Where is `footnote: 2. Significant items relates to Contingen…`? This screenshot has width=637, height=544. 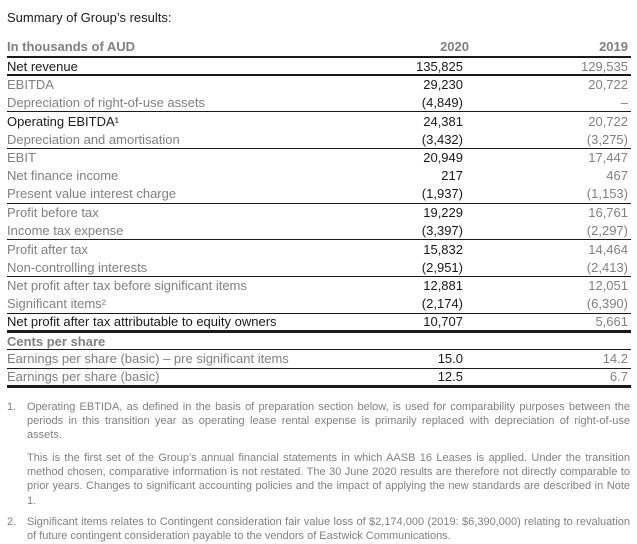
footnote: 2. Significant items relates to Contingen… is located at coordinates (319, 529).